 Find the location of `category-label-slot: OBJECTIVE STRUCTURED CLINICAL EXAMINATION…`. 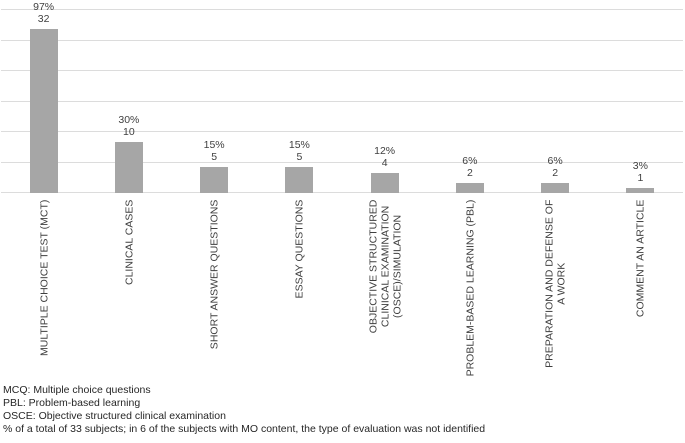

category-label-slot: OBJECTIVE STRUCTURED CLINICAL EXAMINATION… is located at coordinates (384, 285).